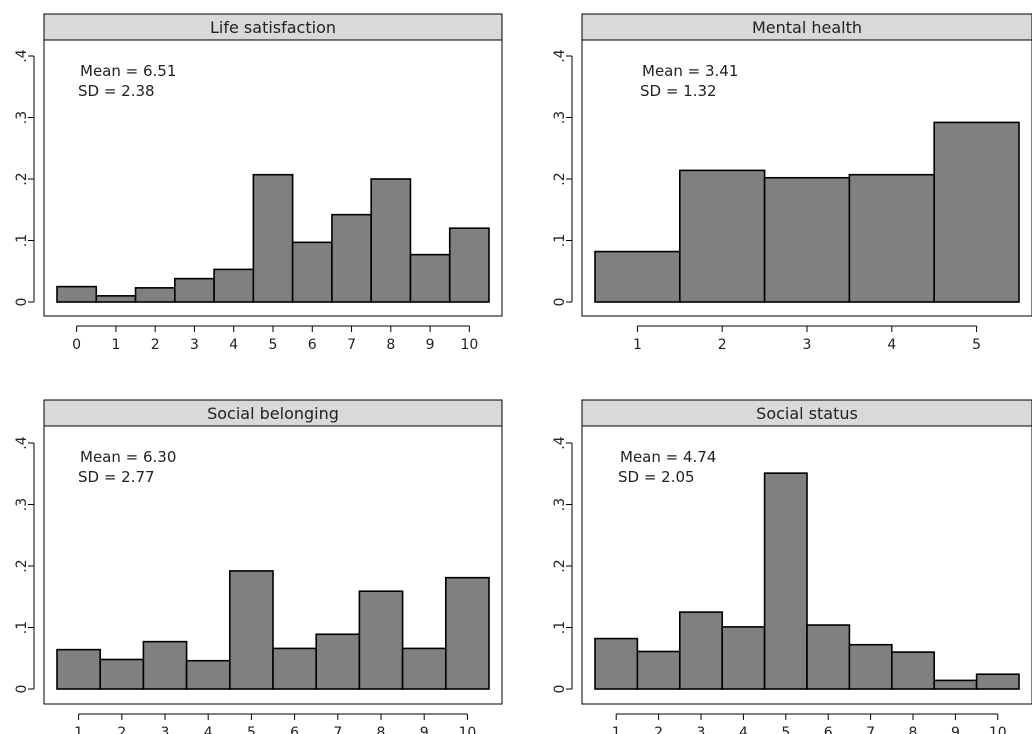 The image size is (1032, 734). Describe the element at coordinates (807, 413) in the screenshot. I see `panel-title: Social status` at that location.